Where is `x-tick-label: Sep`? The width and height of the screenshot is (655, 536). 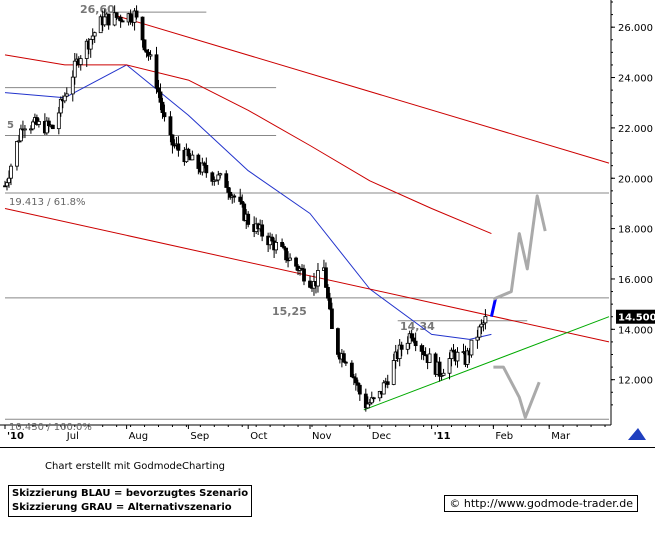 x-tick-label: Sep is located at coordinates (199, 436).